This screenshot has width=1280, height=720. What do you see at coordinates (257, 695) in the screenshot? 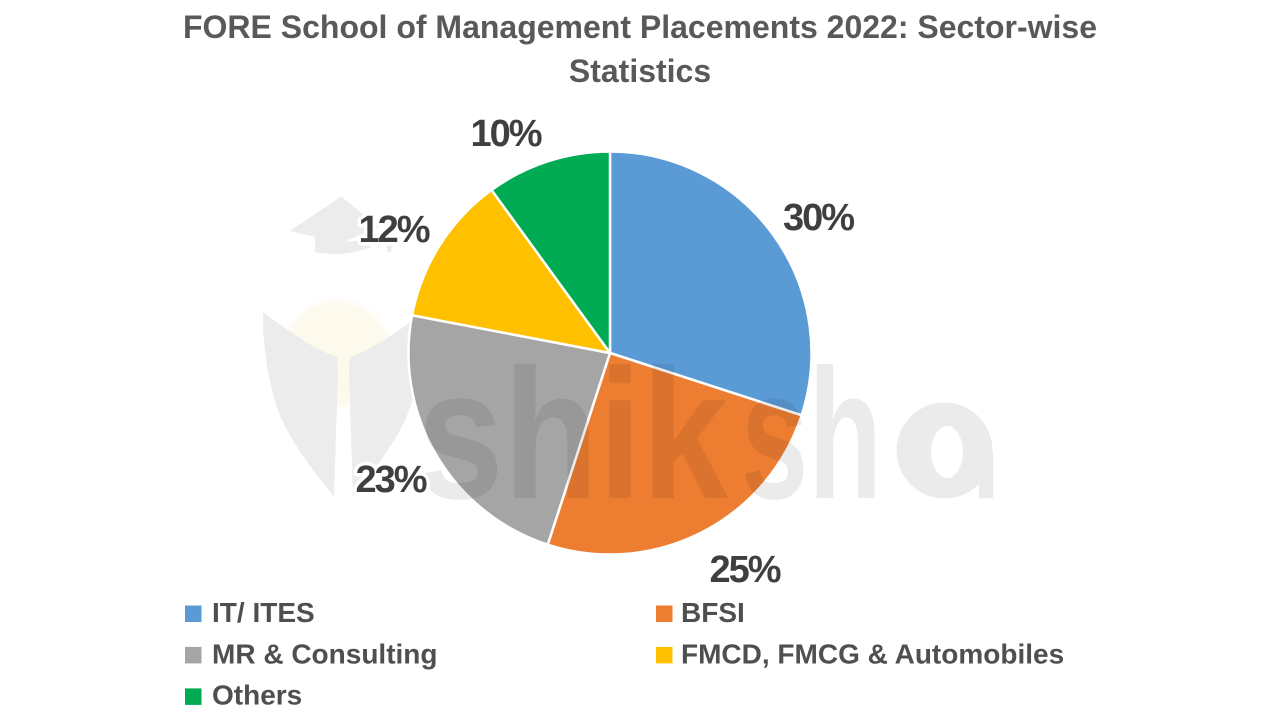
I see `svg-text: Others` at bounding box center [257, 695].